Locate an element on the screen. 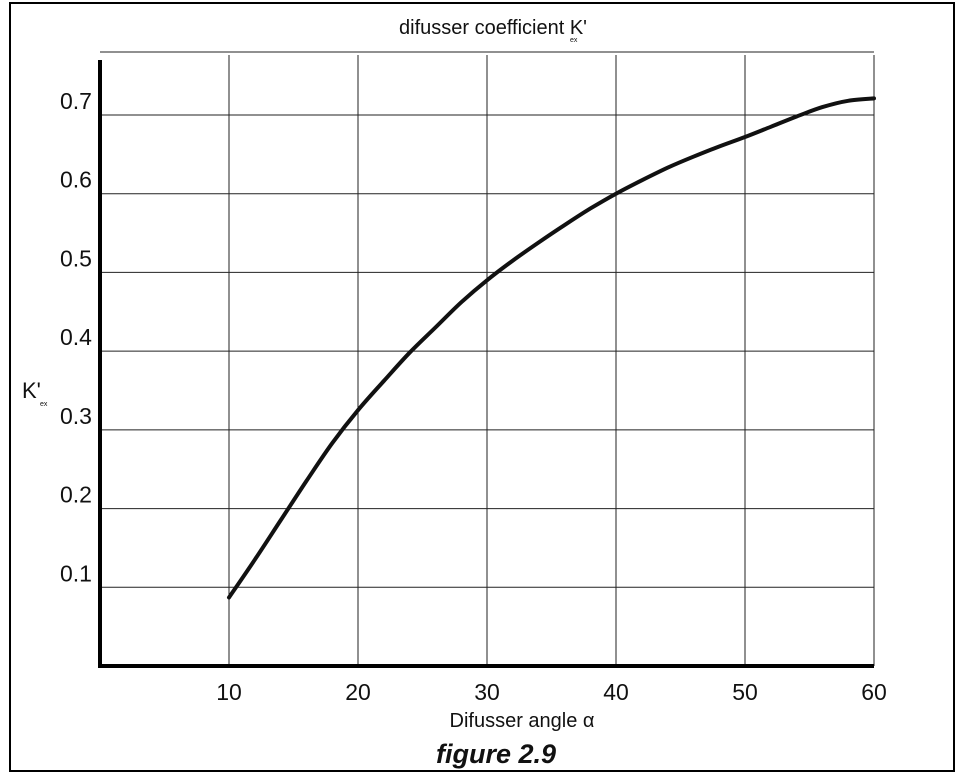 The width and height of the screenshot is (967, 776). x-tick-label: 40 is located at coordinates (616, 692).